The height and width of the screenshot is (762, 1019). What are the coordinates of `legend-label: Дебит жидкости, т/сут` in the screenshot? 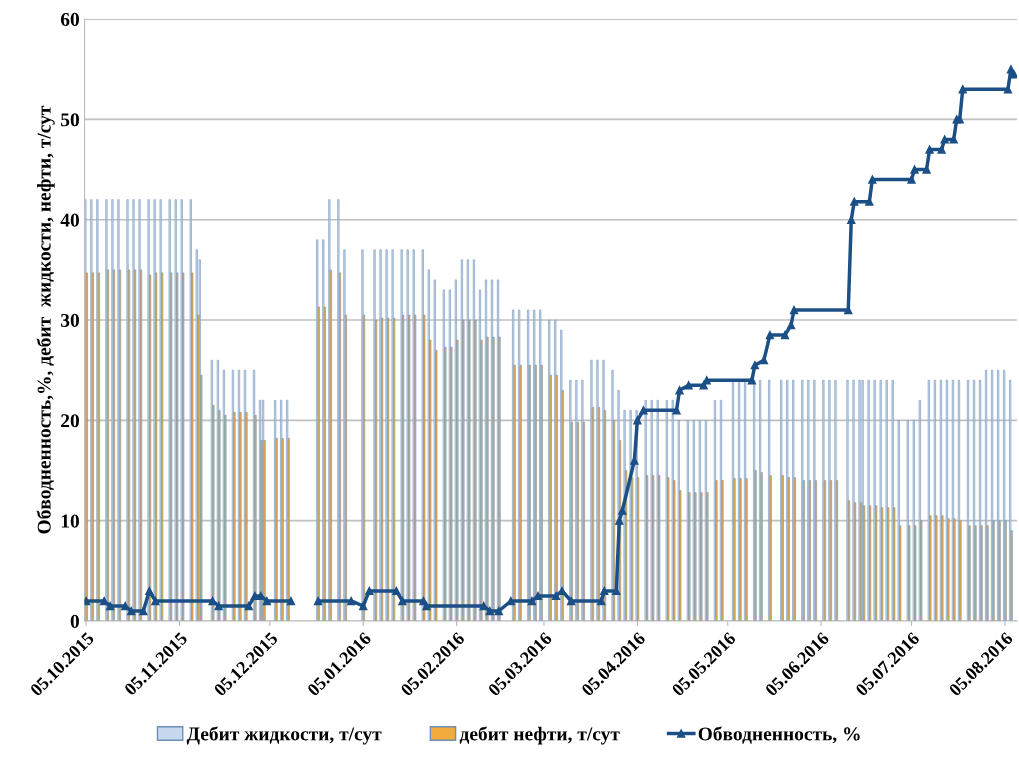 It's located at (284, 735).